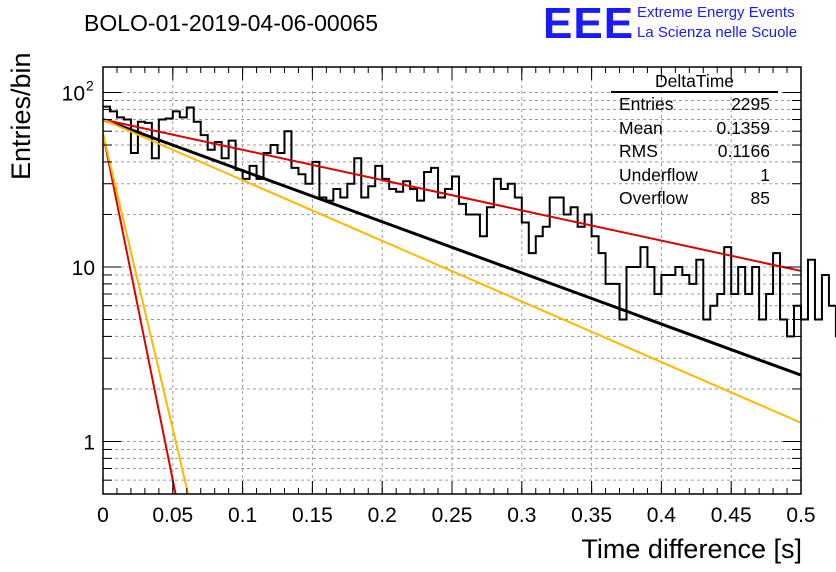  I want to click on eee-logo-line1: Extreme Energy Events, so click(716, 12).